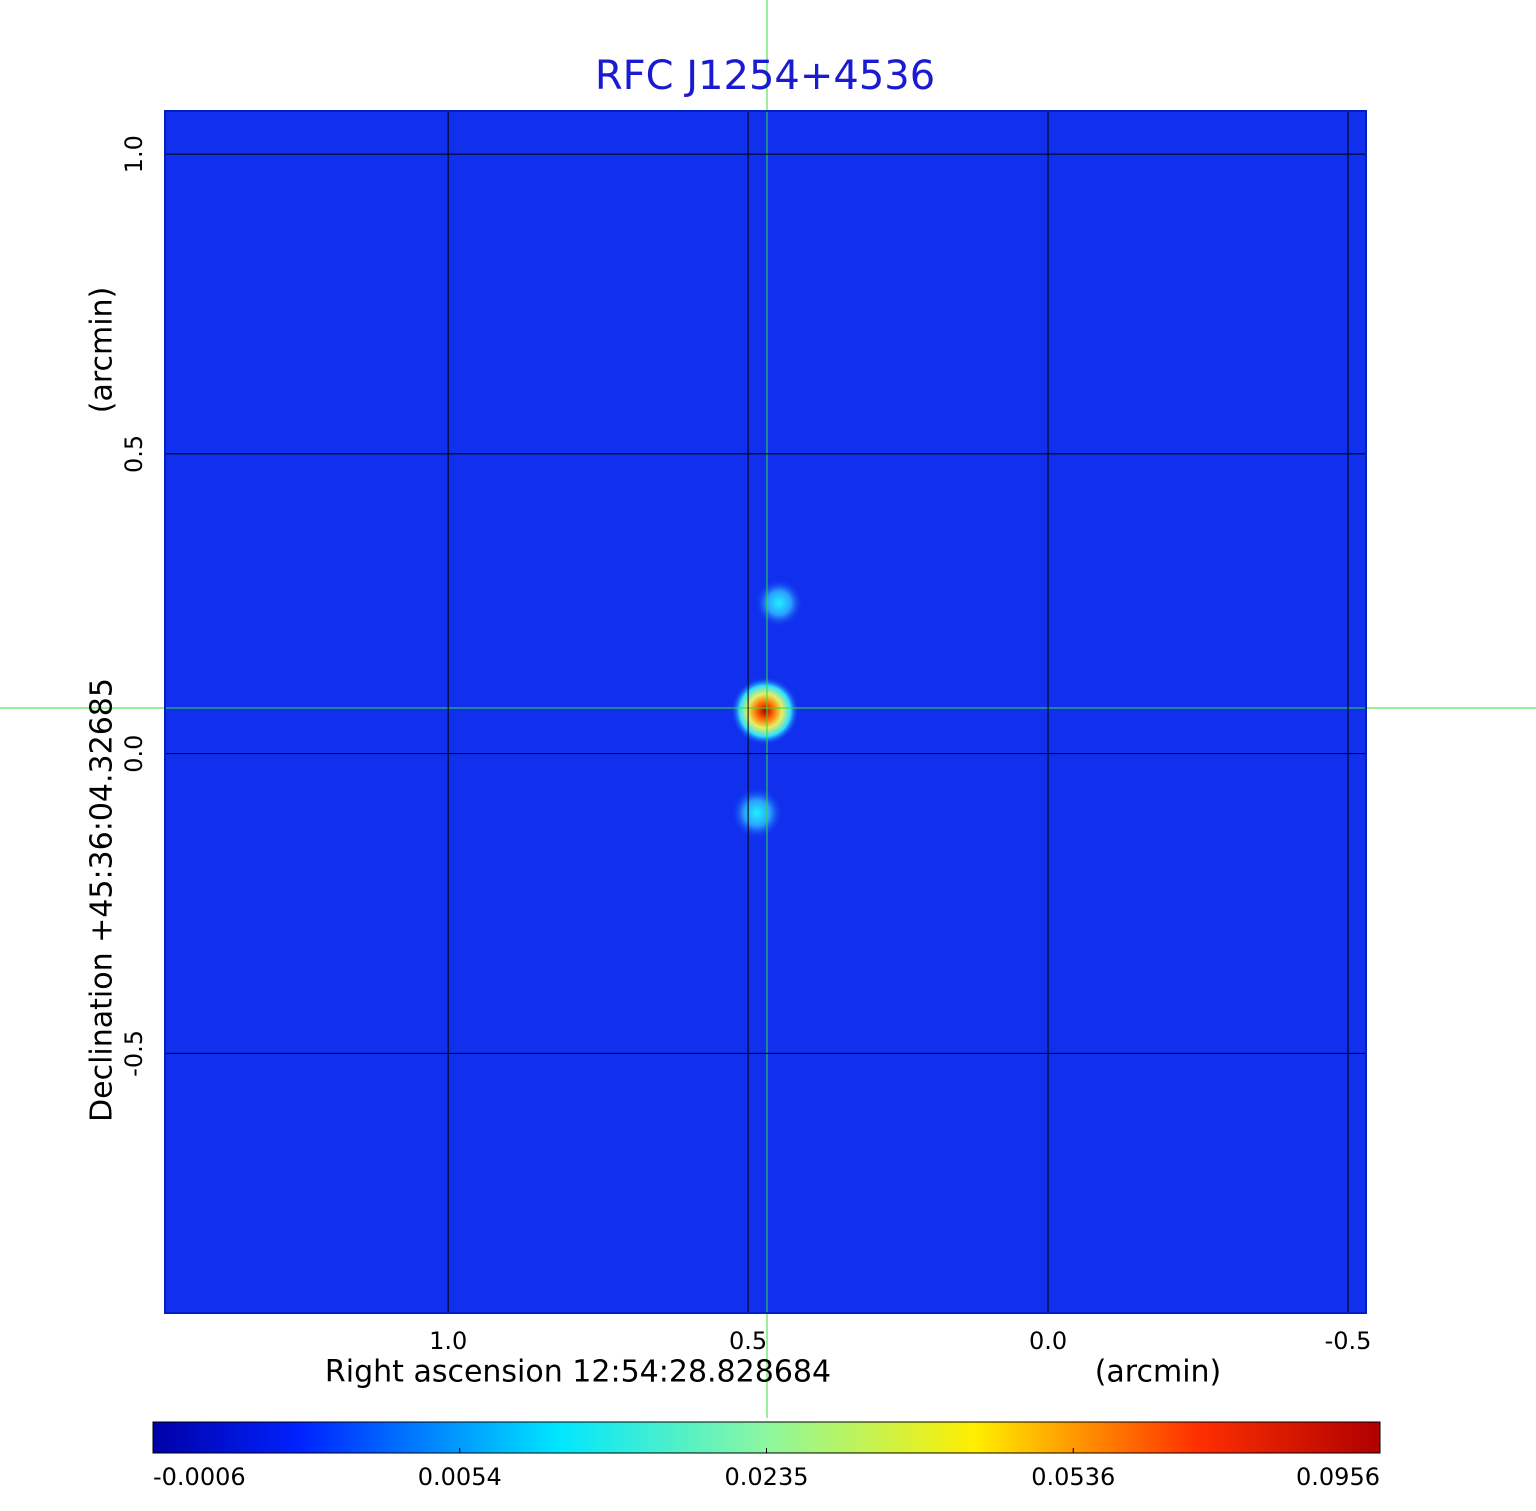 The height and width of the screenshot is (1511, 1536). What do you see at coordinates (748, 1341) in the screenshot?
I see `x-tick-label: 0.5` at bounding box center [748, 1341].